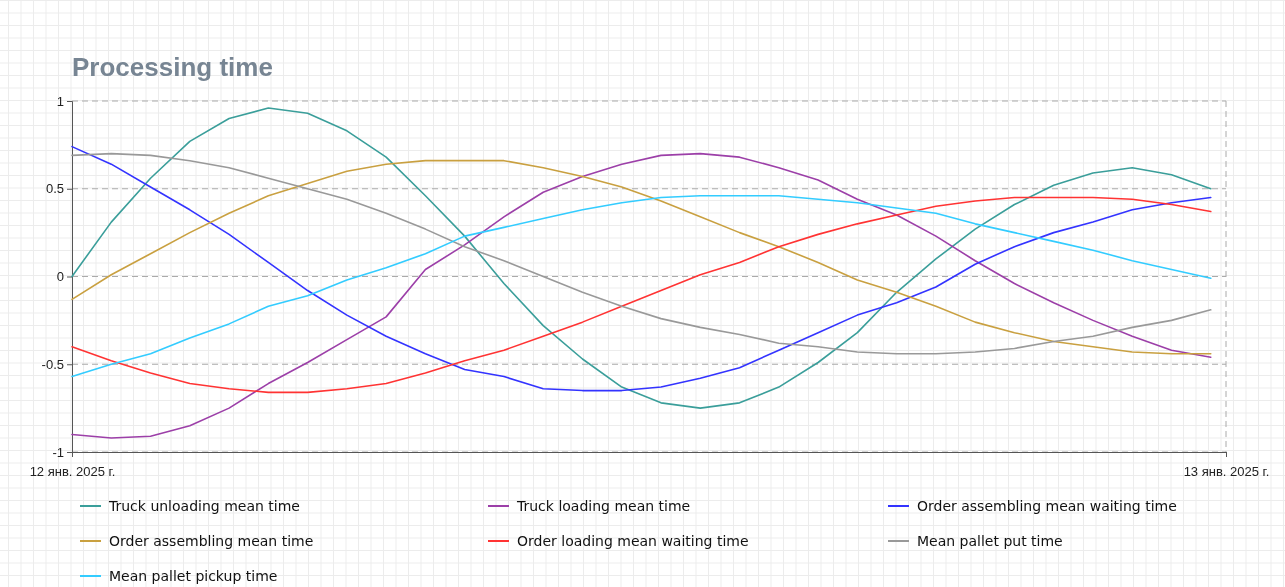 The image size is (1285, 587). I want to click on chart-title: Processing time, so click(172, 67).